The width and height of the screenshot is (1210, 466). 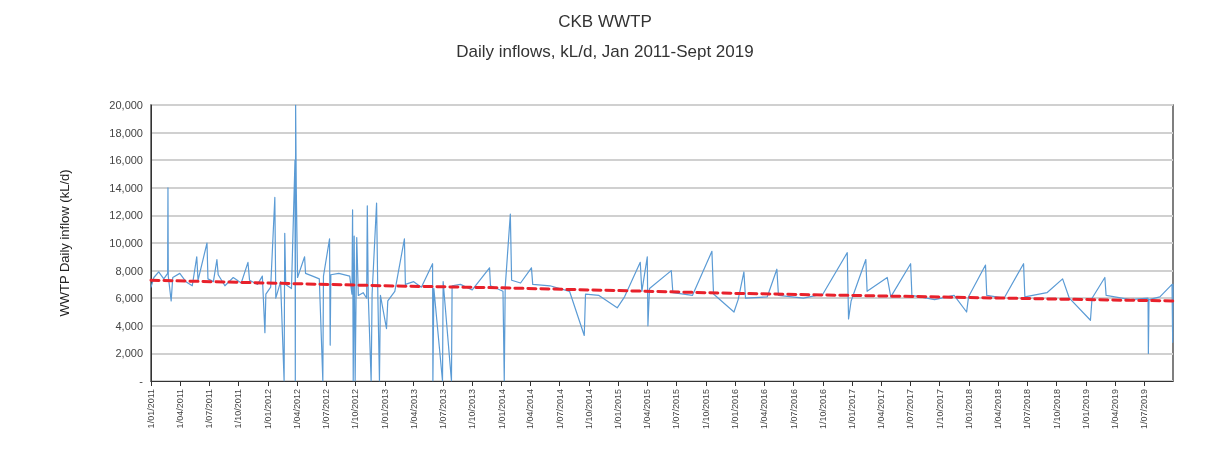 What do you see at coordinates (735, 409) in the screenshot?
I see `x-tick-label: 1/01/2016` at bounding box center [735, 409].